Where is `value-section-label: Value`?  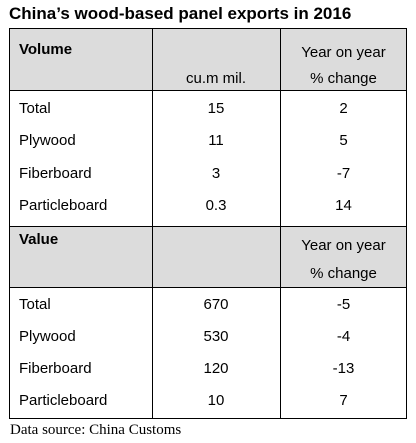
value-section-label: Value is located at coordinates (39, 239).